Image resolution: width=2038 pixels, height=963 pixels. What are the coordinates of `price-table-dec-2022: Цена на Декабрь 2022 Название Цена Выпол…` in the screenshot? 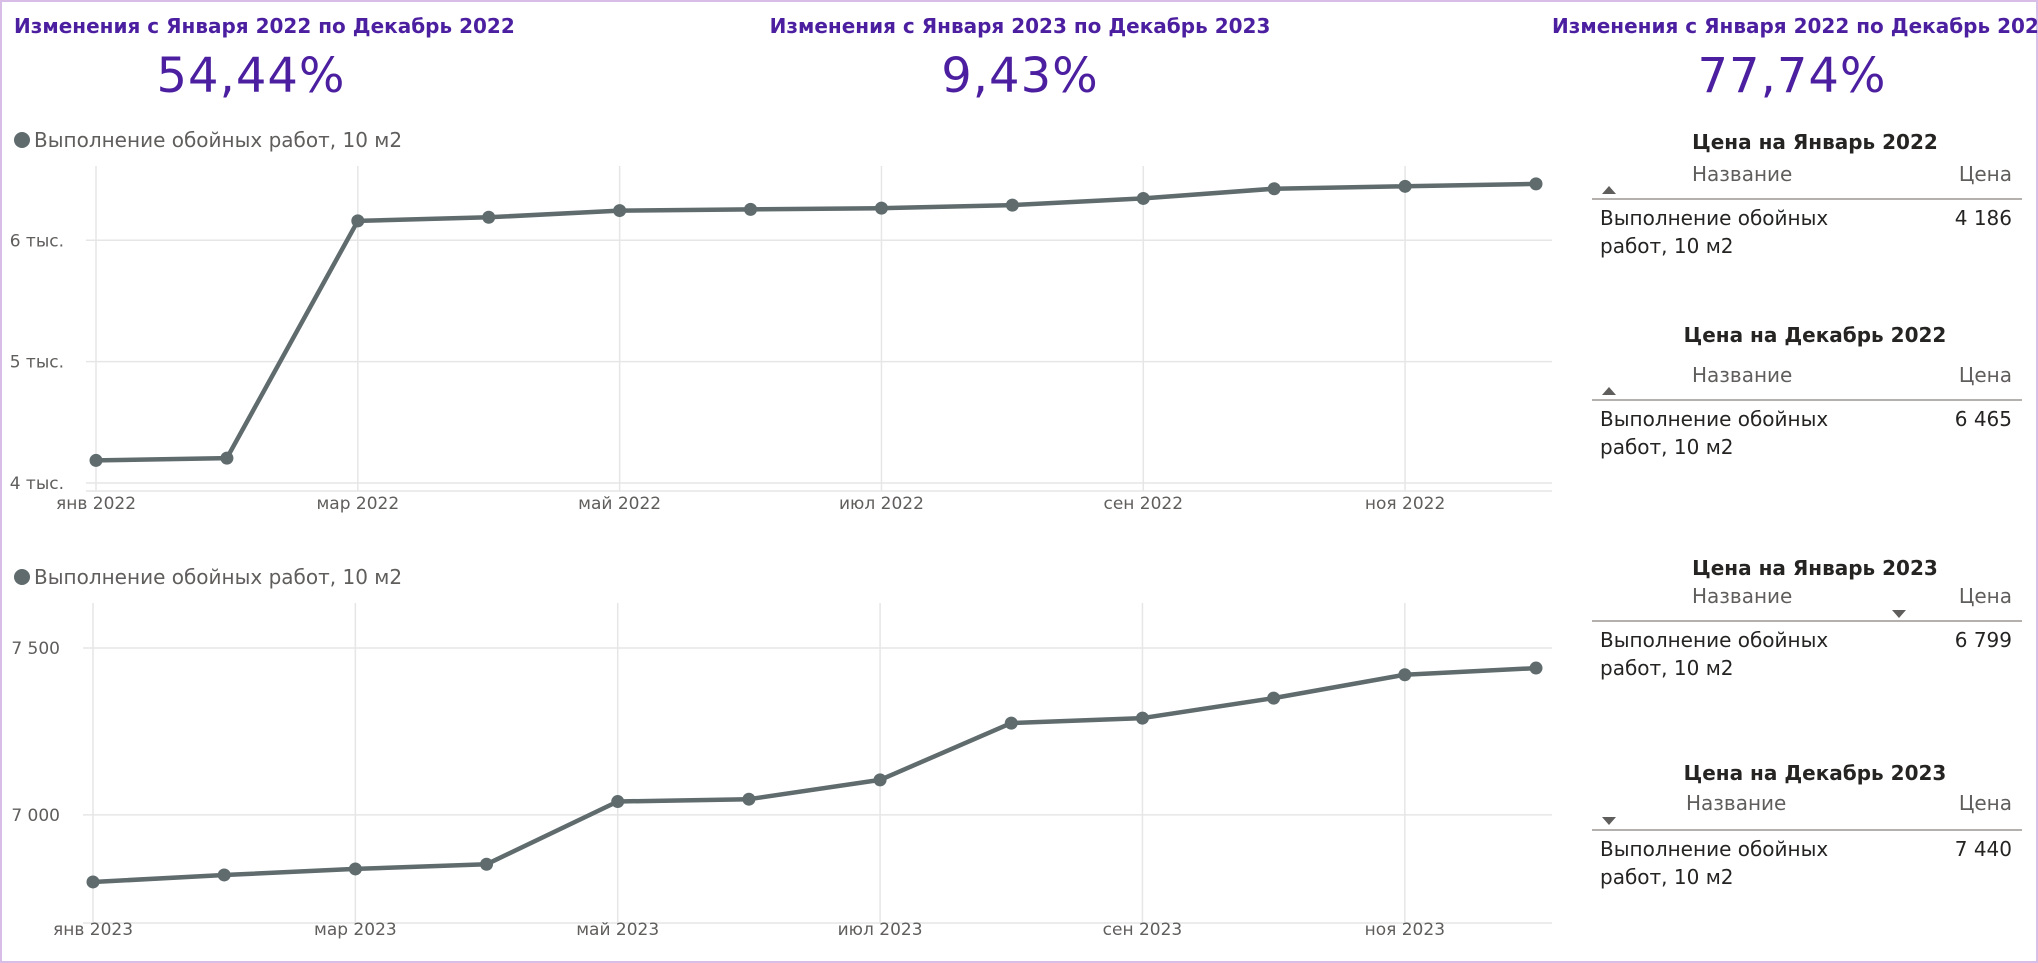 It's located at (1807, 396).